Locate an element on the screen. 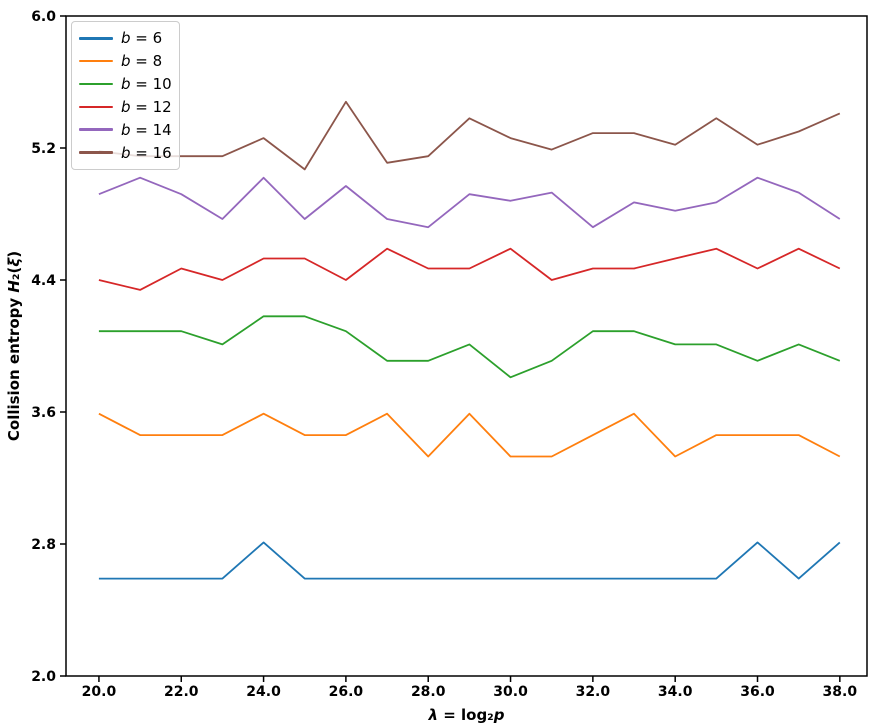 This screenshot has height=728, width=872. y-tick-label: 2.8 is located at coordinates (43, 545).